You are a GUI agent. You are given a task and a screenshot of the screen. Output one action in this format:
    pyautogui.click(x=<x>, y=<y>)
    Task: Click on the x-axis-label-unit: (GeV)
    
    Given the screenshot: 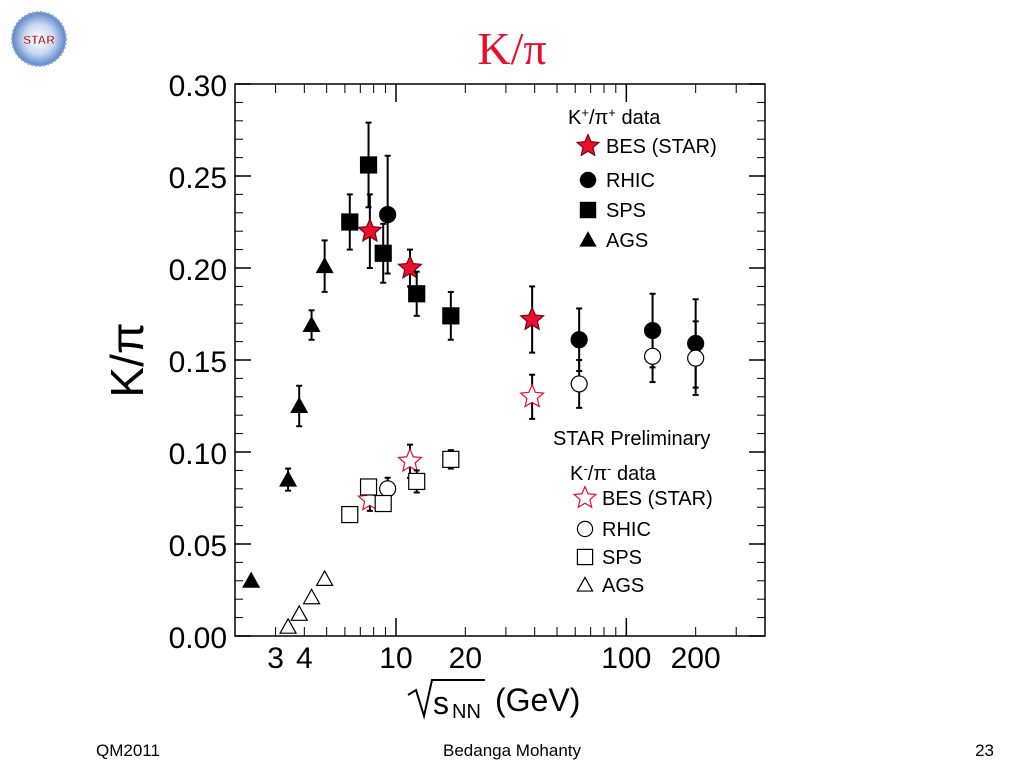 What is the action you would take?
    pyautogui.click(x=537, y=700)
    